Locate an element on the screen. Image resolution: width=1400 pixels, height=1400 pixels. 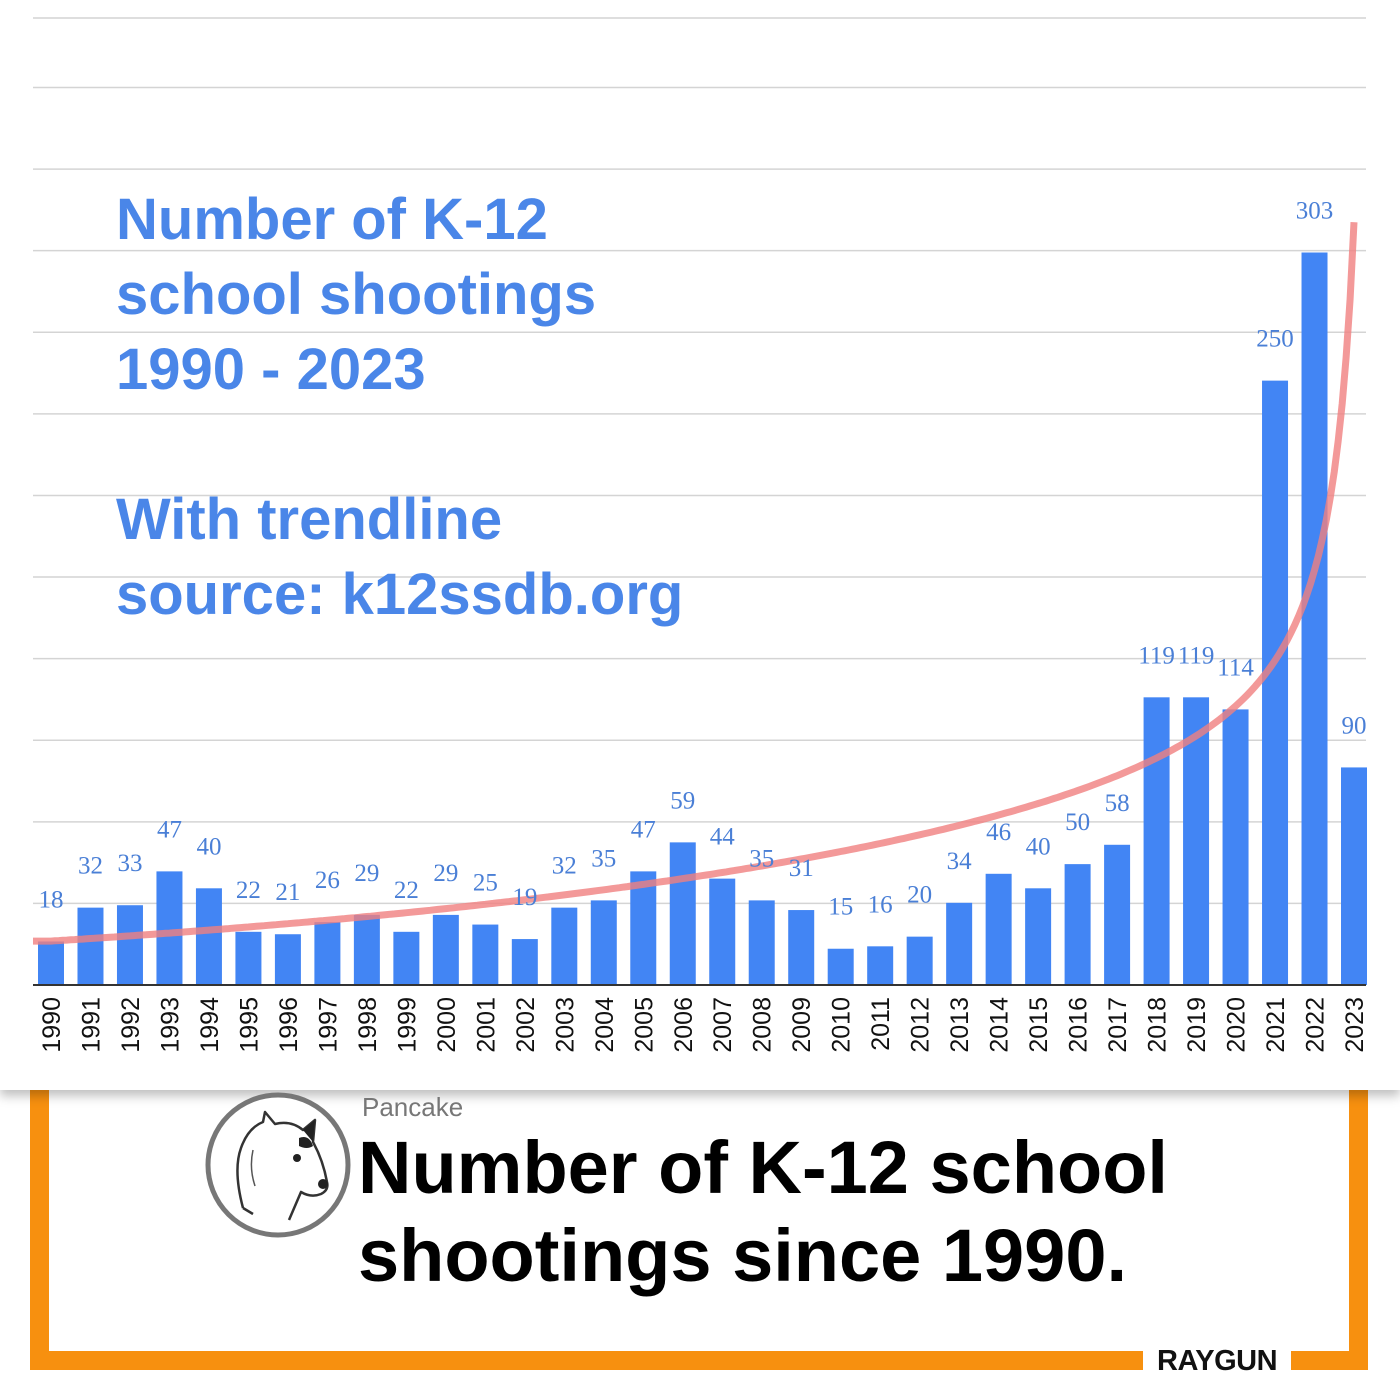
x-tick-label: 2012 is located at coordinates (921, 1025).